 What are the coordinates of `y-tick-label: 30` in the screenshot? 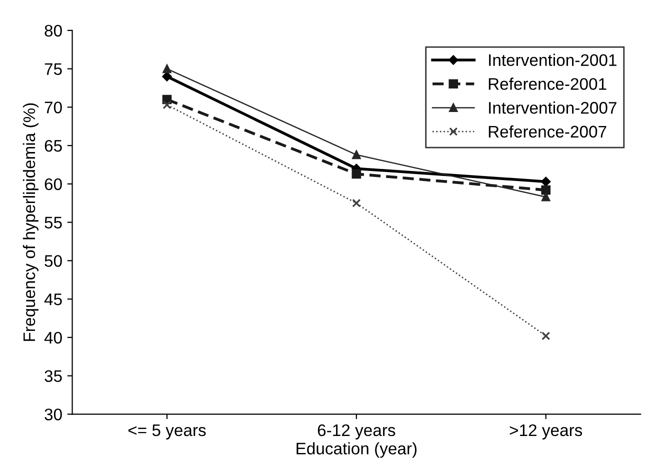 It's located at (53, 414).